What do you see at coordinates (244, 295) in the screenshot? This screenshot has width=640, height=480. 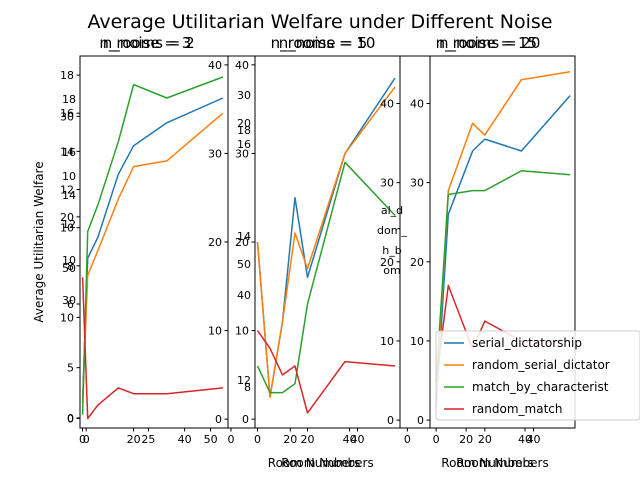 I see `overlay-tick-label: 40` at bounding box center [244, 295].